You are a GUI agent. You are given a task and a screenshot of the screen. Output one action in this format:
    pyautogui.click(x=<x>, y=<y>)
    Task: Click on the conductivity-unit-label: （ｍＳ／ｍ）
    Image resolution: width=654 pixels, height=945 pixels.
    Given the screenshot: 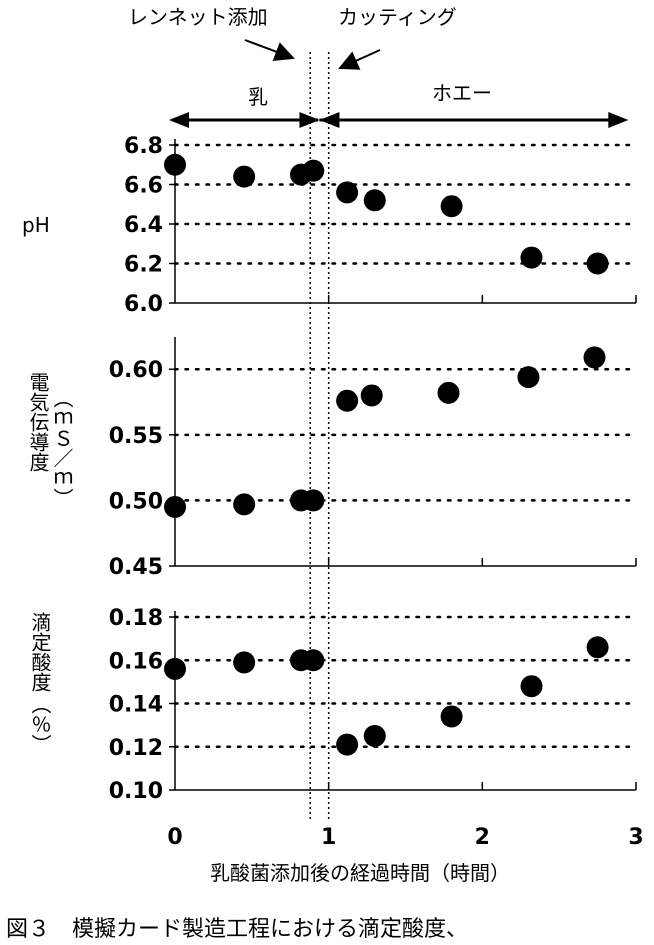 What is the action you would take?
    pyautogui.click(x=62, y=448)
    